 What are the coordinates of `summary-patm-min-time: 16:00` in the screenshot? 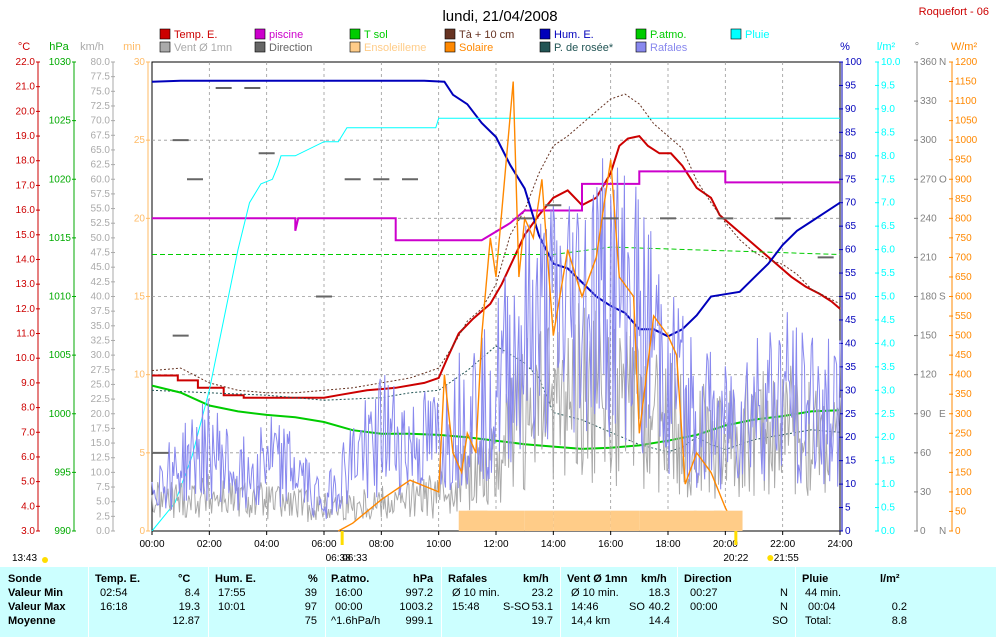 It's located at (349, 593).